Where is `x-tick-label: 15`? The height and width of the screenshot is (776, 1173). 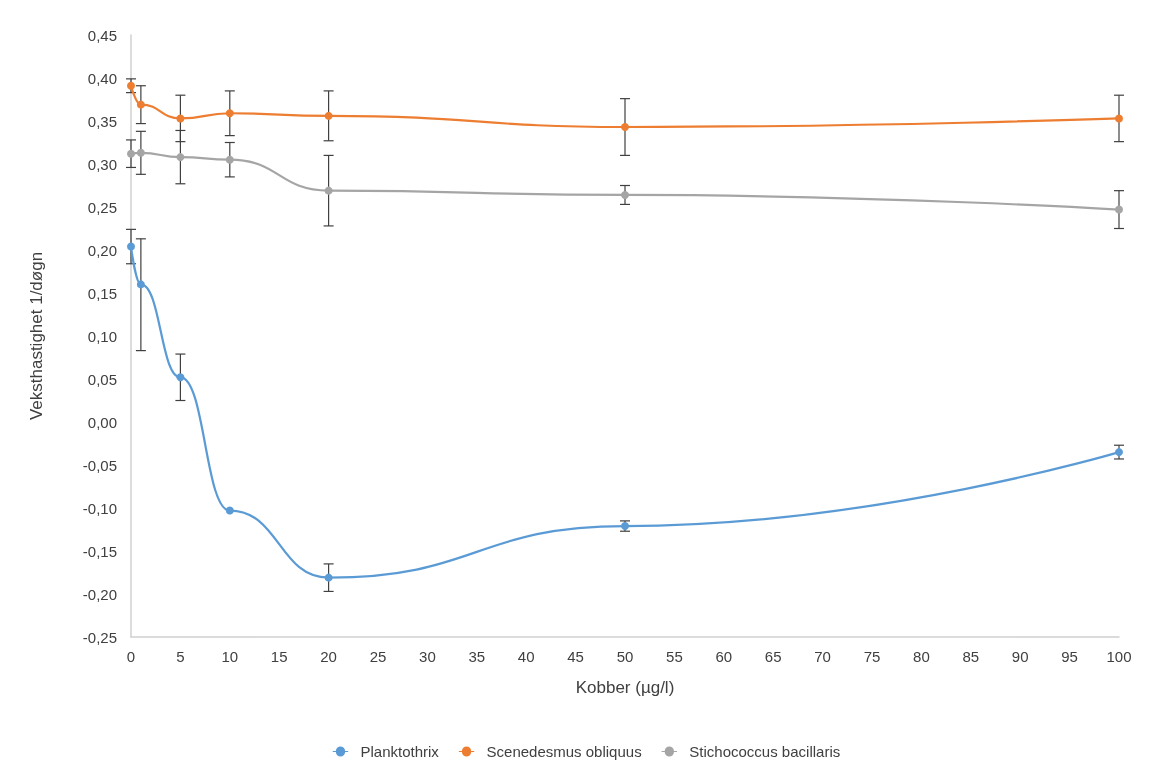
x-tick-label: 15 is located at coordinates (279, 656).